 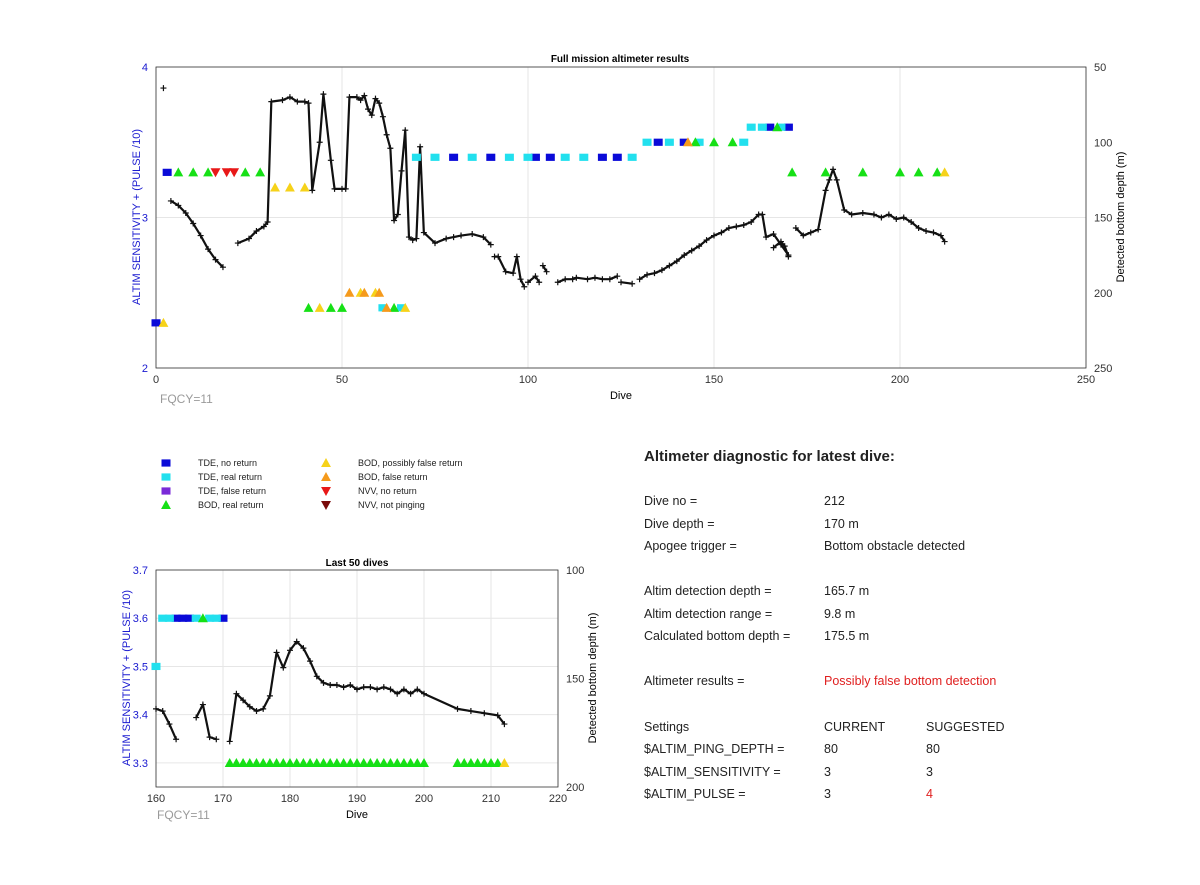 I want to click on top-chart-y2-ticks: 50 100 150 200 250, so click(x=1103, y=218).